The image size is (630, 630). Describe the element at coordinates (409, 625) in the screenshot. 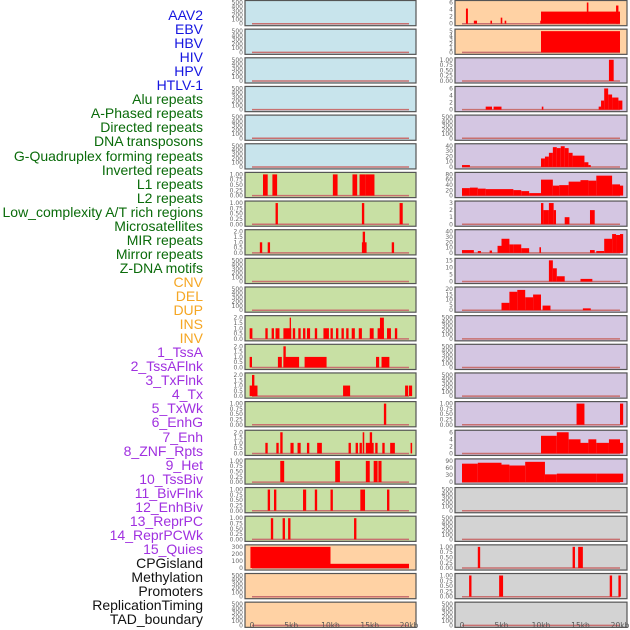

I see `x-tick-label: 20kb` at that location.